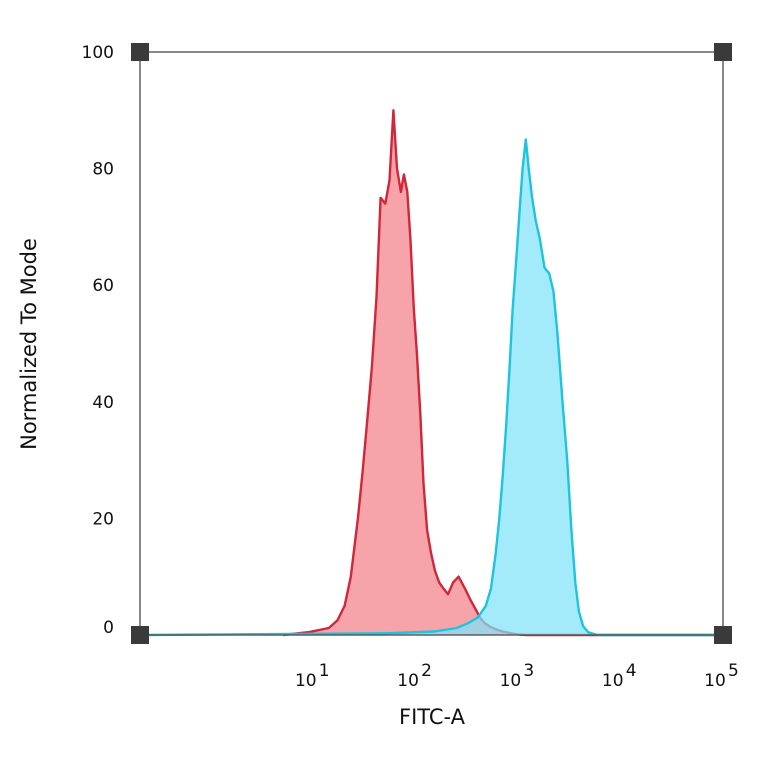 This screenshot has width=764, height=764. Describe the element at coordinates (140, 635) in the screenshot. I see `corner-handle-bottom-left` at that location.